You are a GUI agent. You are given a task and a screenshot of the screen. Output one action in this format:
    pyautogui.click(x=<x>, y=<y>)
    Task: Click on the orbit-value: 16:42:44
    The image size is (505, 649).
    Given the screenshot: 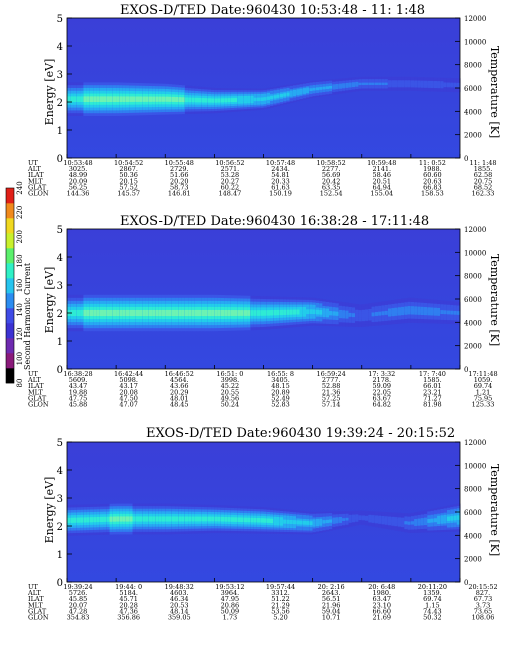 What is the action you would take?
    pyautogui.click(x=128, y=374)
    